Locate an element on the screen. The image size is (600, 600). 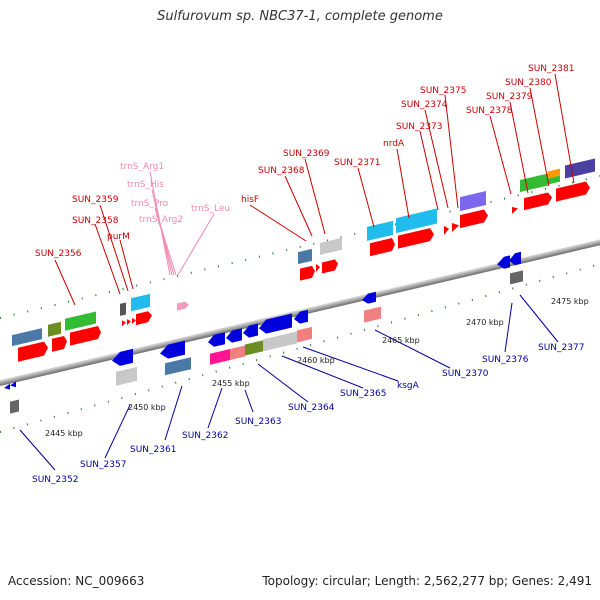
figure-title: Sulfurovum sp. NBC37-1, complete genome is located at coordinates (300, 16).